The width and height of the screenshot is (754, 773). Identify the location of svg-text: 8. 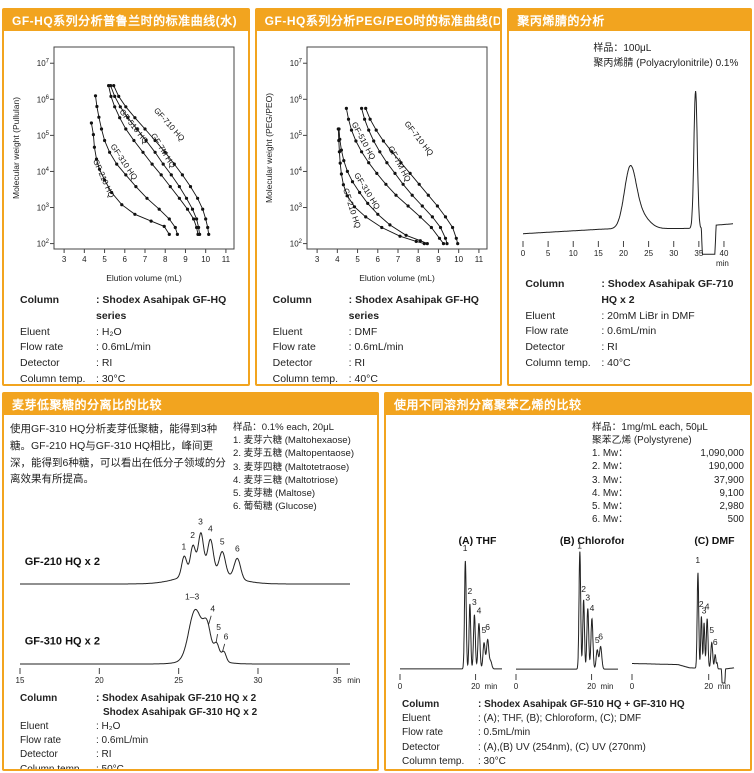
(418, 259).